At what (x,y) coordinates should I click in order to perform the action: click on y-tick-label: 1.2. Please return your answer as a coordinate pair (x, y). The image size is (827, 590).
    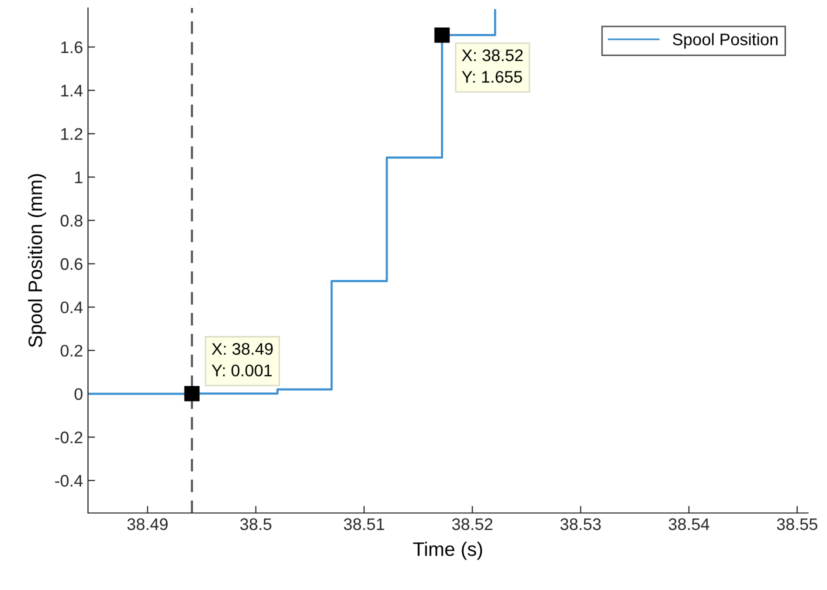
    Looking at the image, I should click on (71, 134).